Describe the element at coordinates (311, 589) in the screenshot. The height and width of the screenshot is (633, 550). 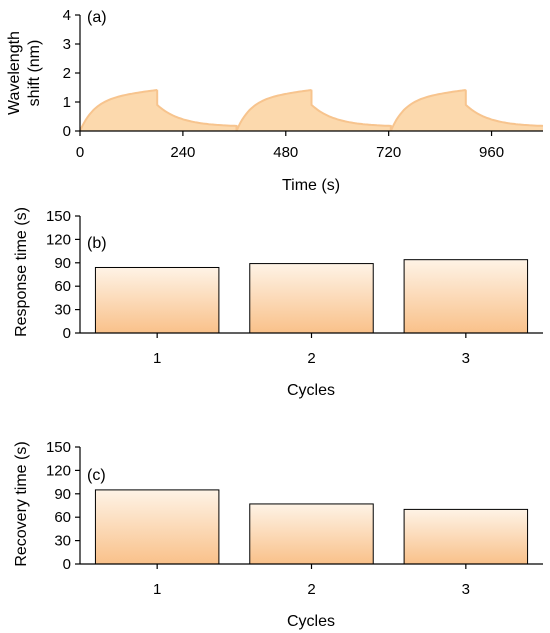
I see `panel-c-x-tick-label: 2` at that location.